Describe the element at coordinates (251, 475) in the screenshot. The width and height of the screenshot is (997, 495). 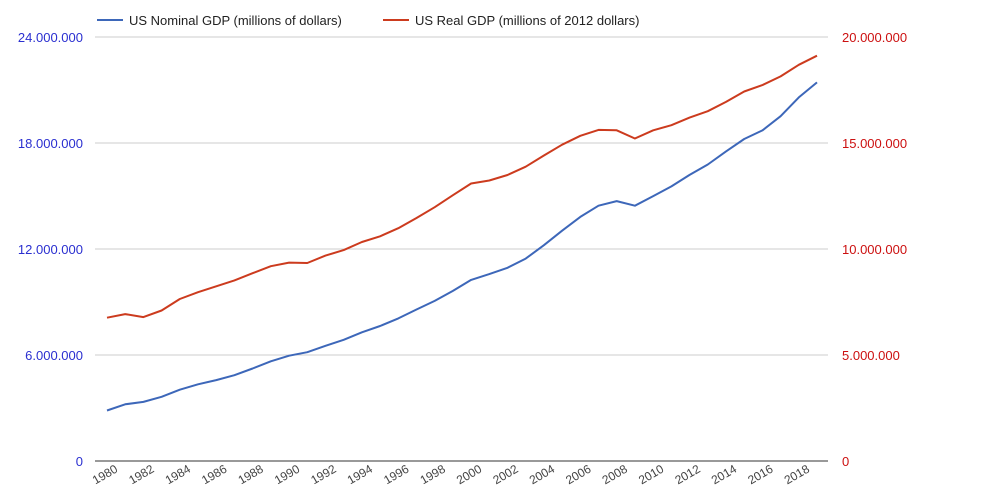
I see `x-axis-tick-label: 1988` at that location.